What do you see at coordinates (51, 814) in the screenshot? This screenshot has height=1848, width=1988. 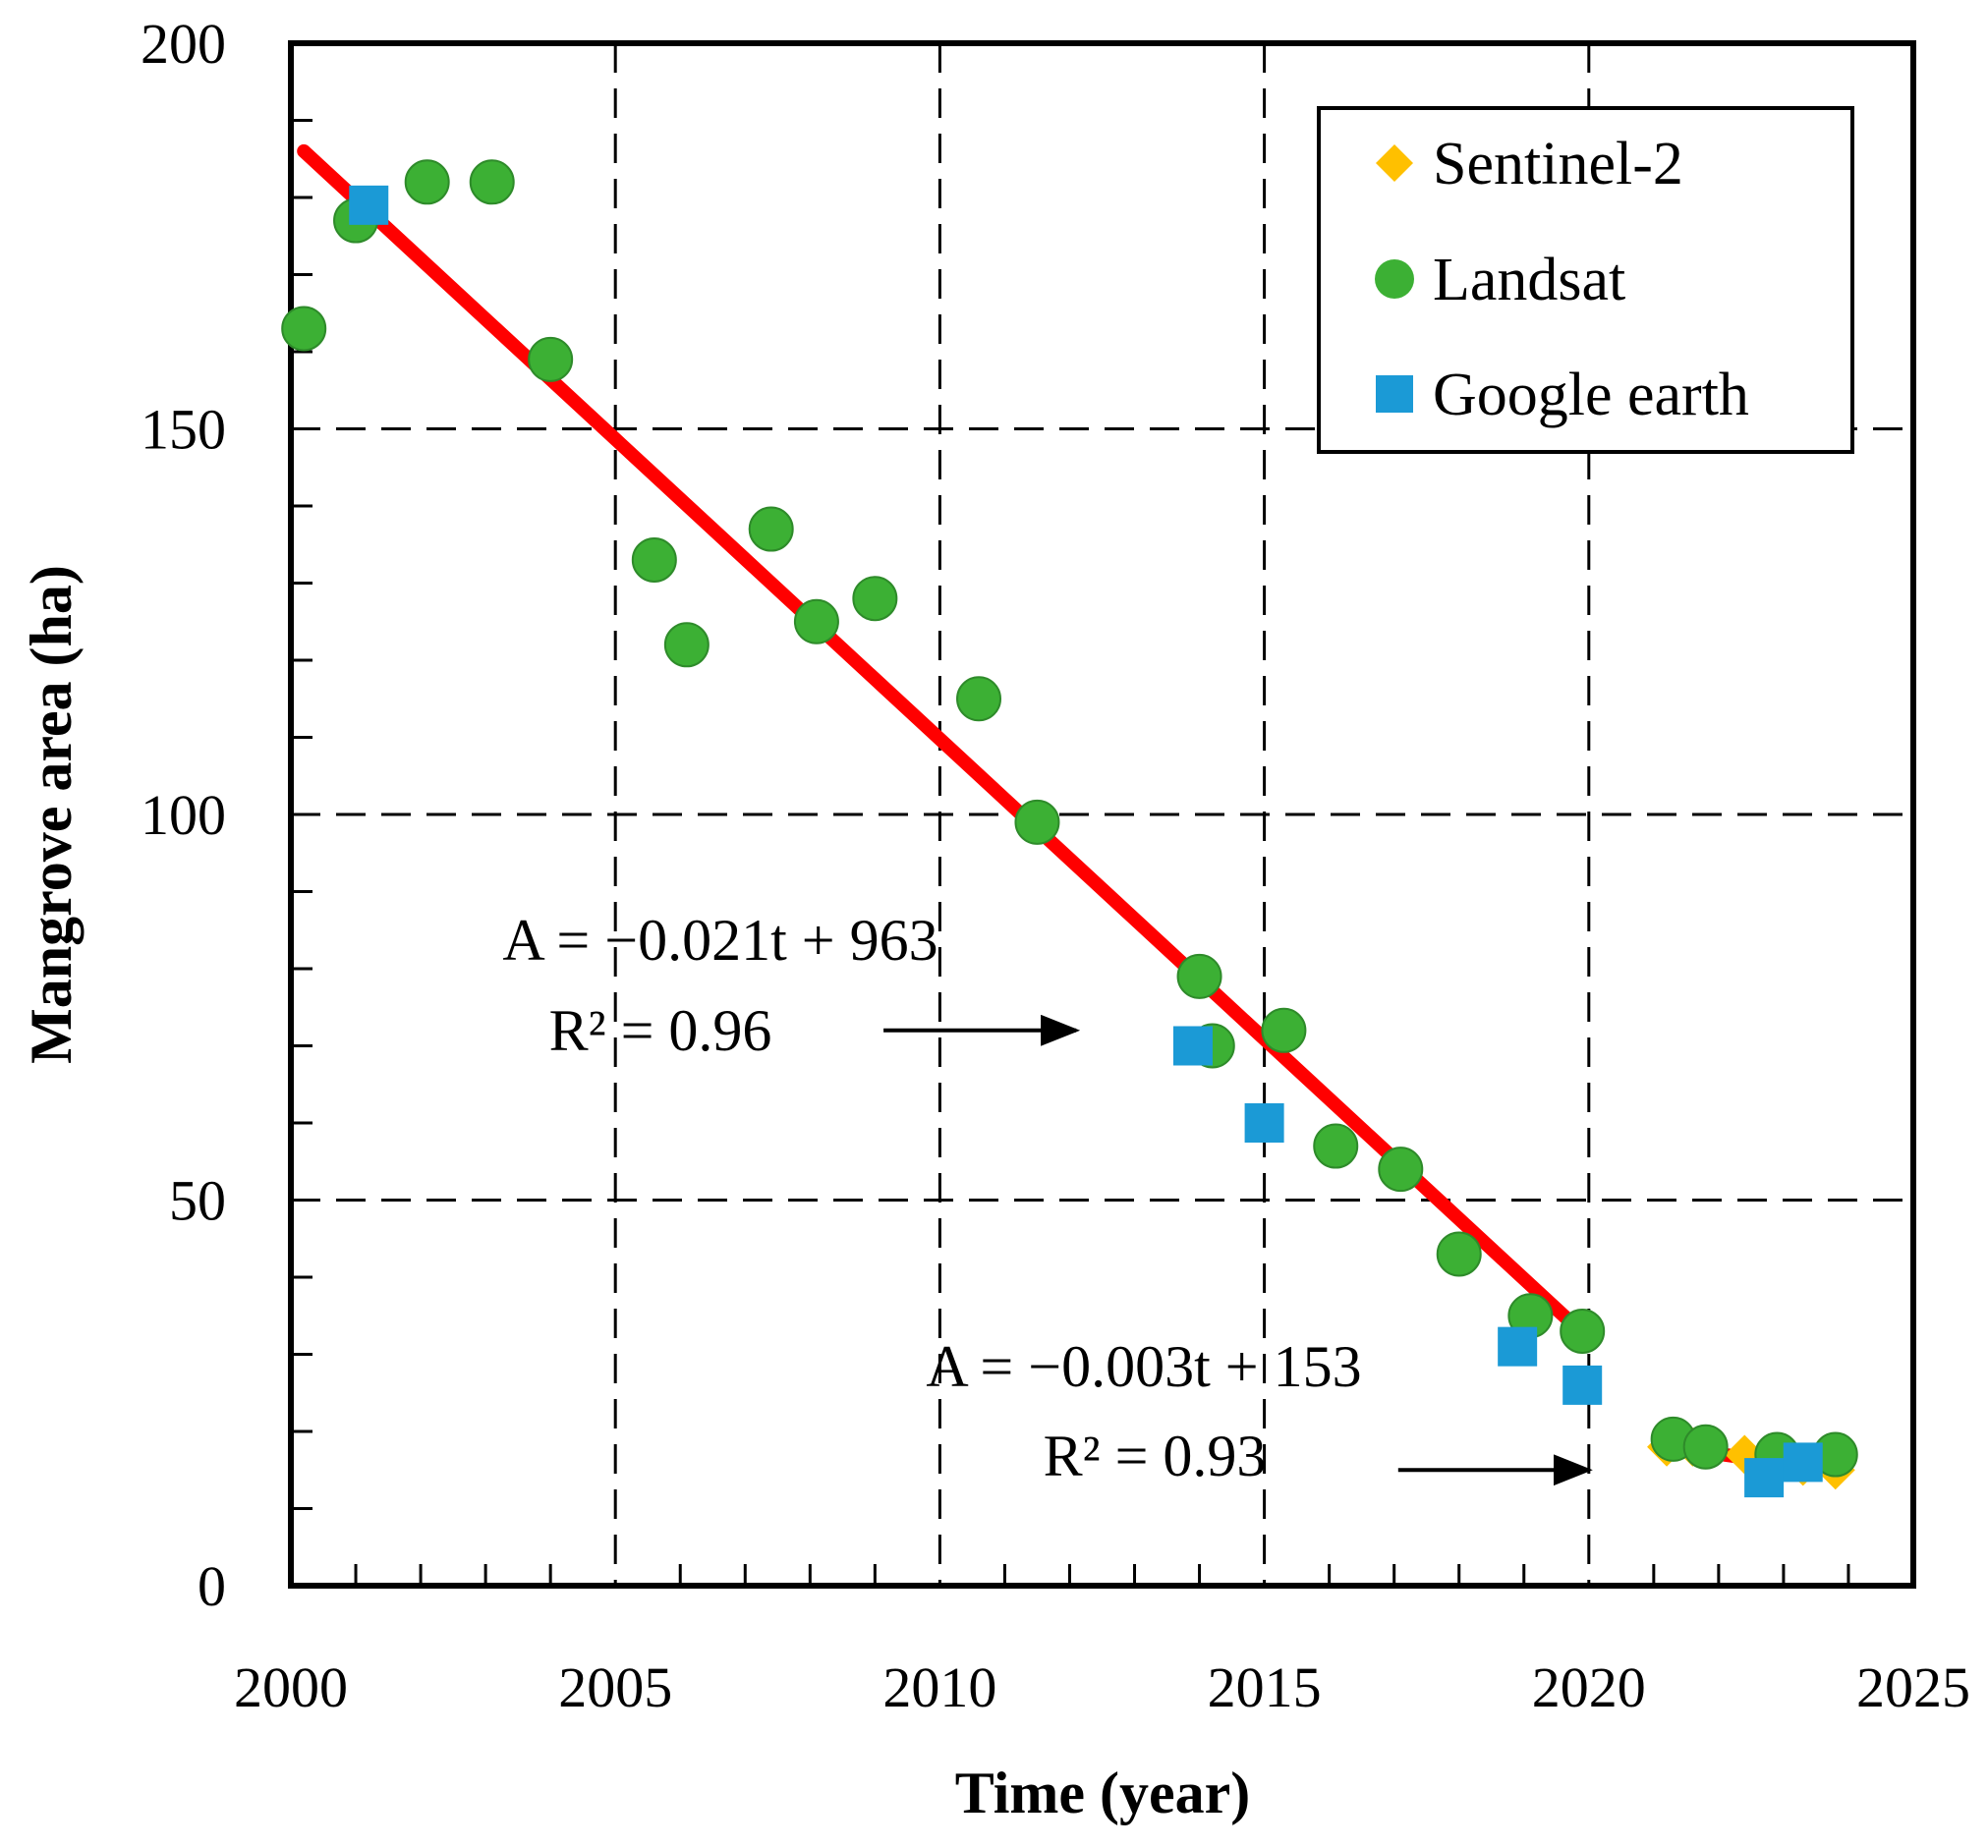 I see `y-axis-title: Mangrove area (ha)` at bounding box center [51, 814].